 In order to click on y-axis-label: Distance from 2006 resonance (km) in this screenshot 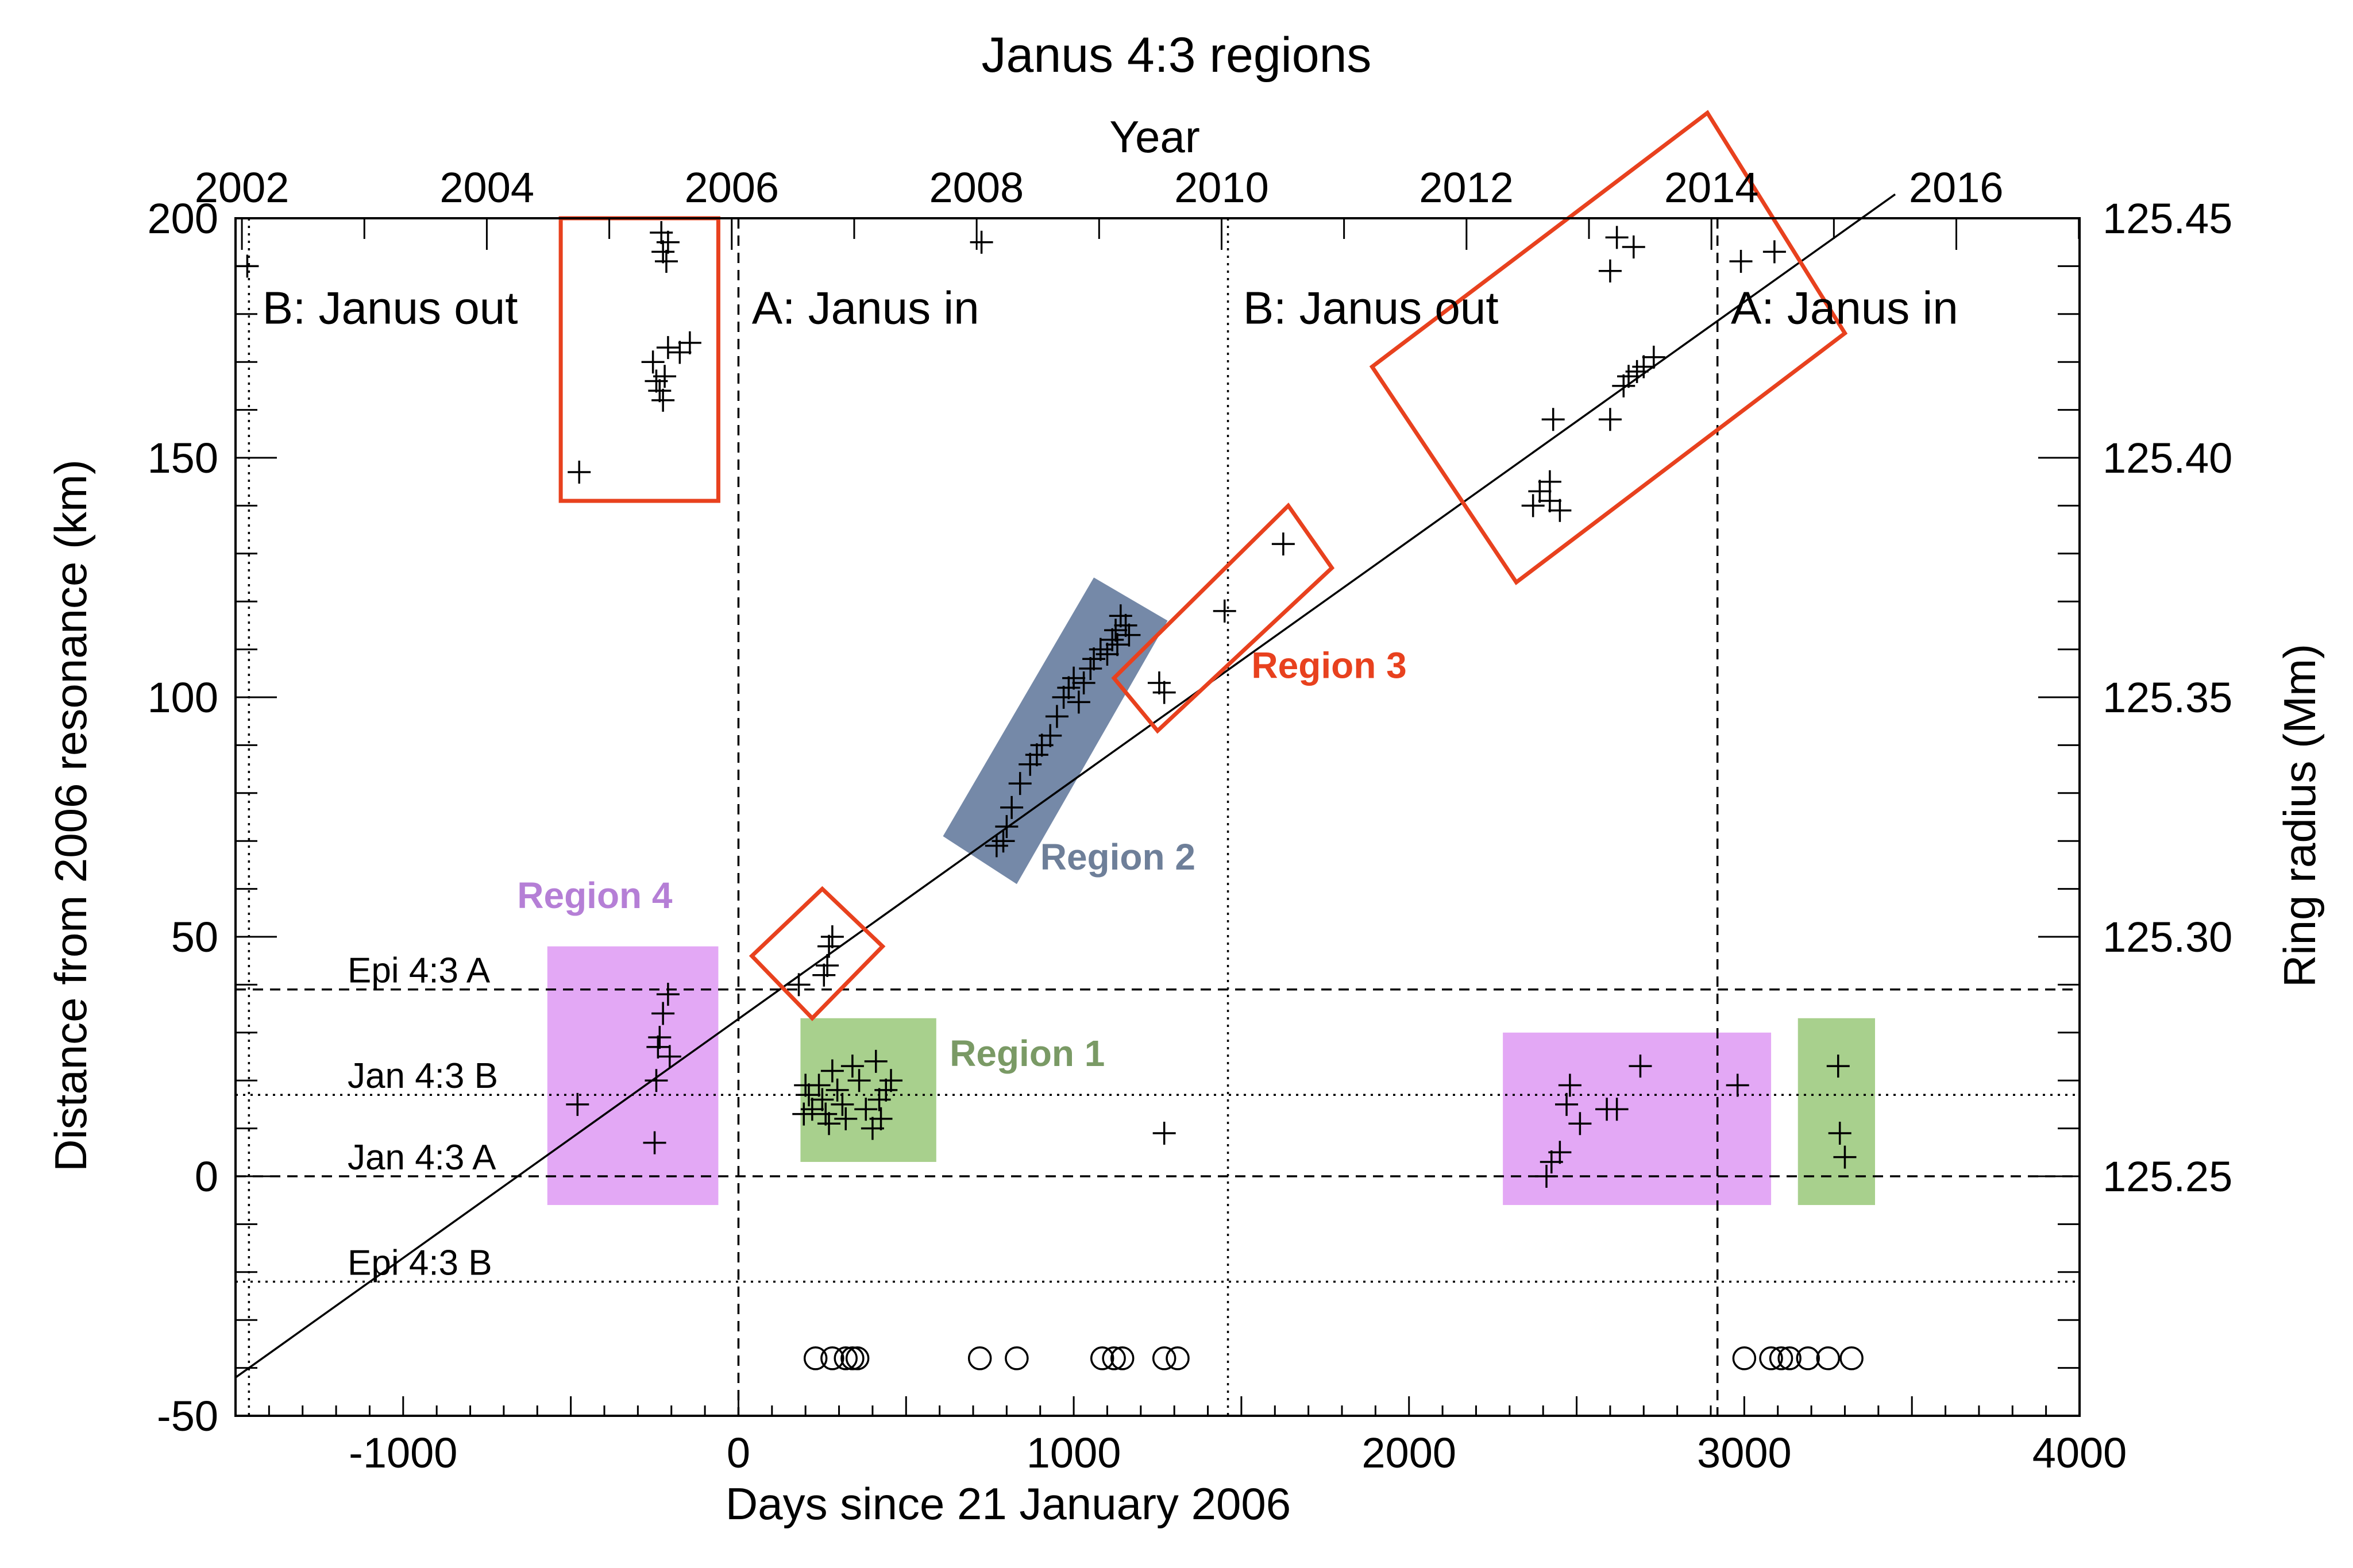, I will do `click(70, 815)`.